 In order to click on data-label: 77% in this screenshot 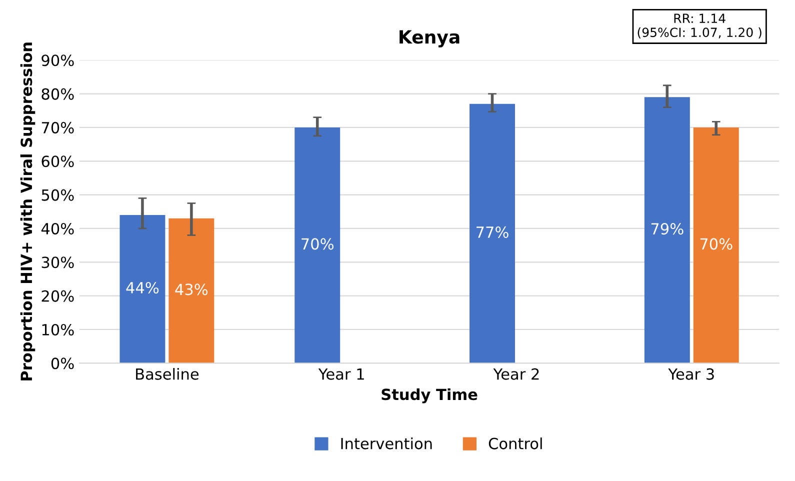, I will do `click(492, 232)`.